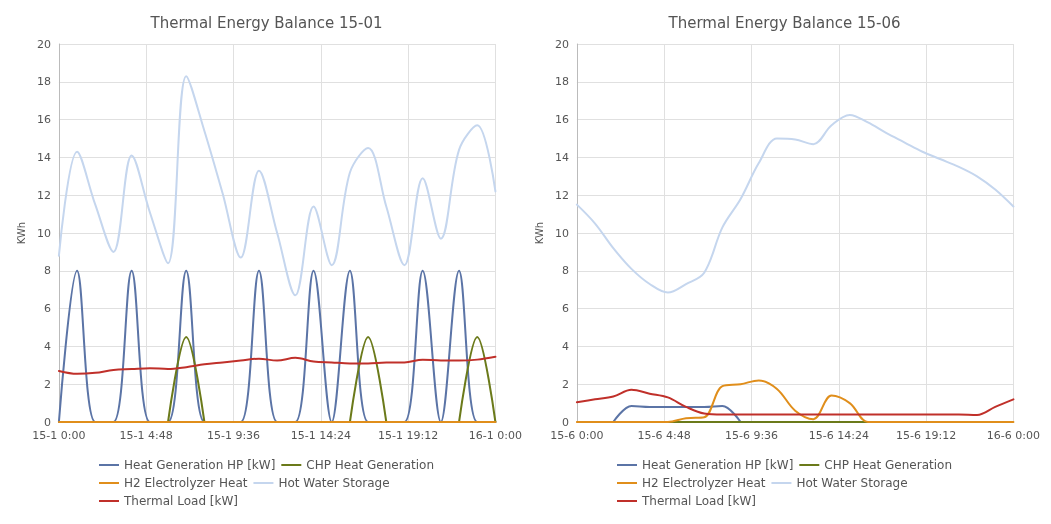 The height and width of the screenshot is (524, 1051). I want to click on x-tick-label: 15-1 19:12, so click(408, 435).